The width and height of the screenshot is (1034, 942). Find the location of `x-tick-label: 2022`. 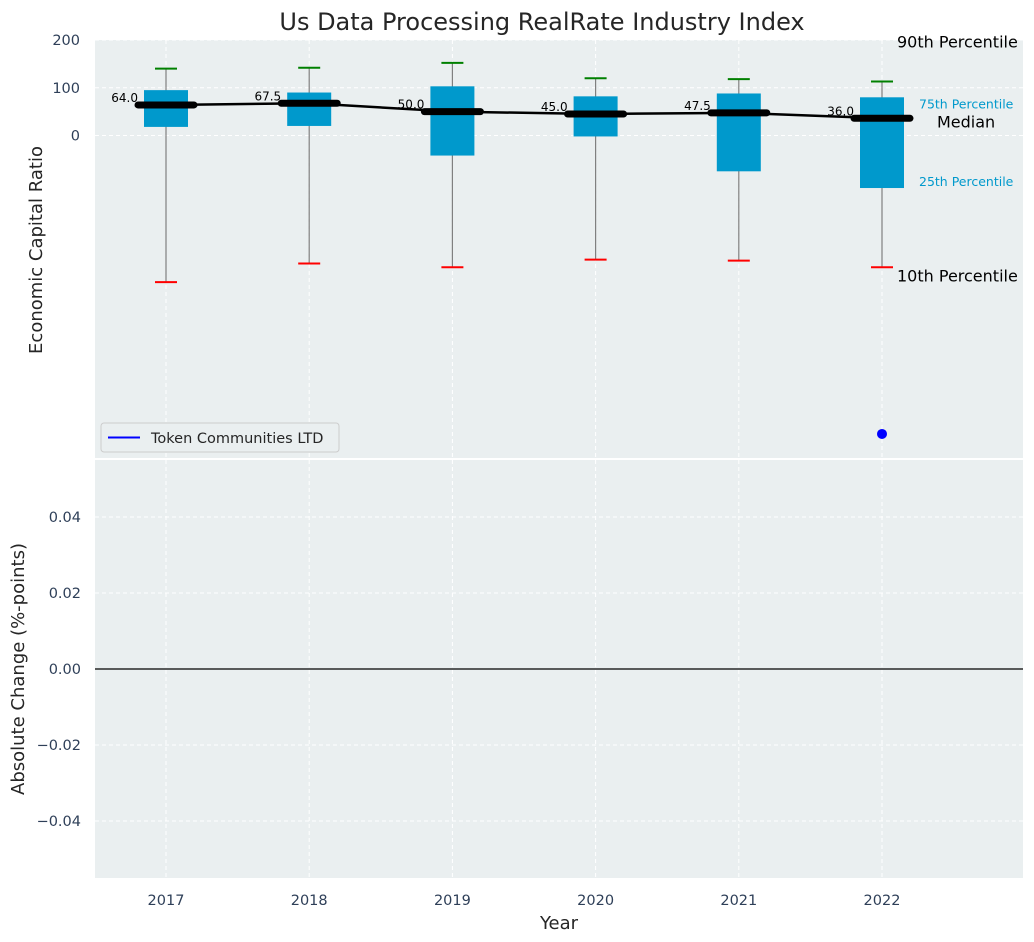

x-tick-label: 2022 is located at coordinates (882, 901).